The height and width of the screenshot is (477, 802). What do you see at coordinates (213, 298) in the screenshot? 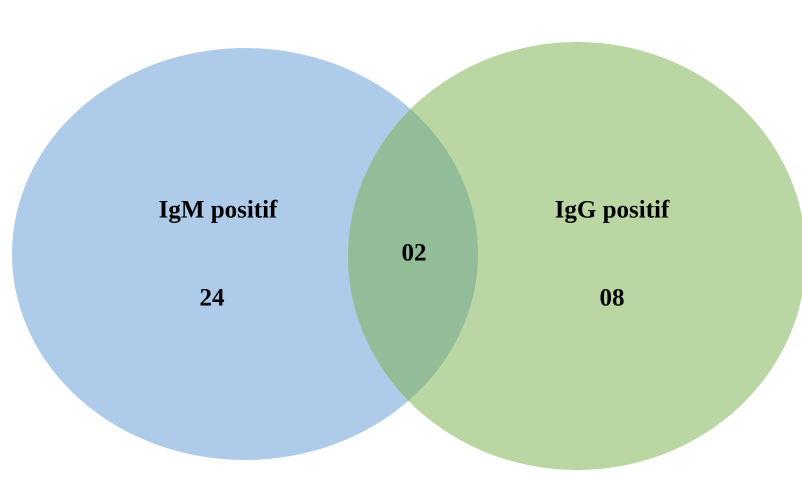
I see `set-count: 24` at bounding box center [213, 298].